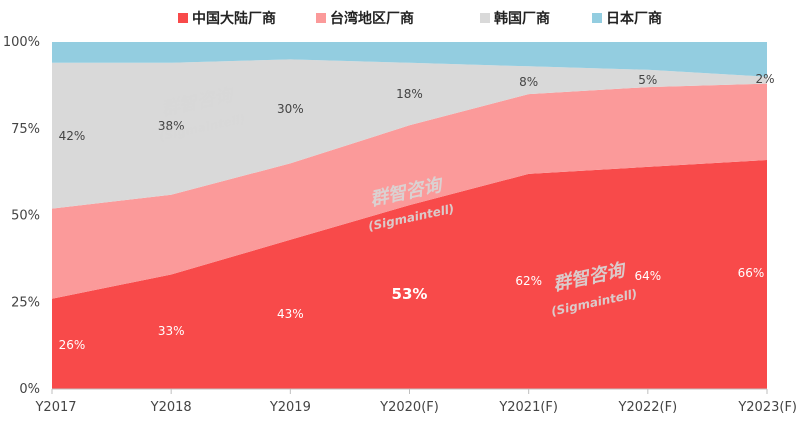 Image resolution: width=800 pixels, height=421 pixels. Describe the element at coordinates (528, 82) in the screenshot. I see `korea-data-label: 8%` at that location.